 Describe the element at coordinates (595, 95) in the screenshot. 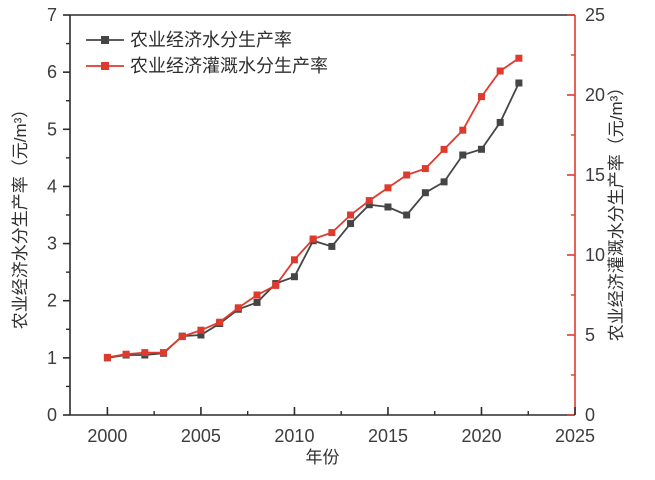

I see `y-right-tick-label: 20` at that location.